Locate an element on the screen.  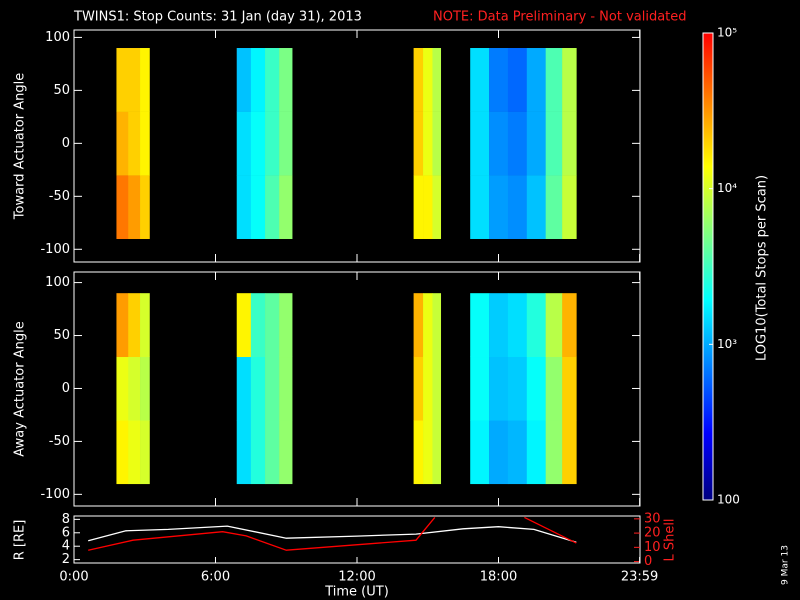
y2-tick-label: 0 is located at coordinates (648, 561).